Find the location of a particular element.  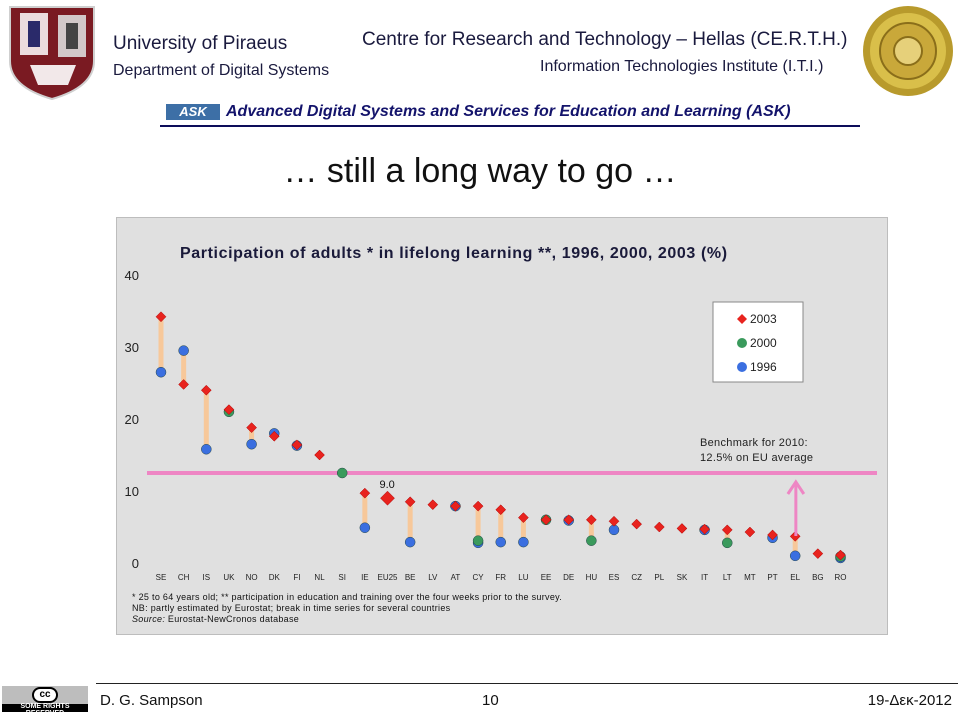

marker-2003-cy is located at coordinates (478, 506).